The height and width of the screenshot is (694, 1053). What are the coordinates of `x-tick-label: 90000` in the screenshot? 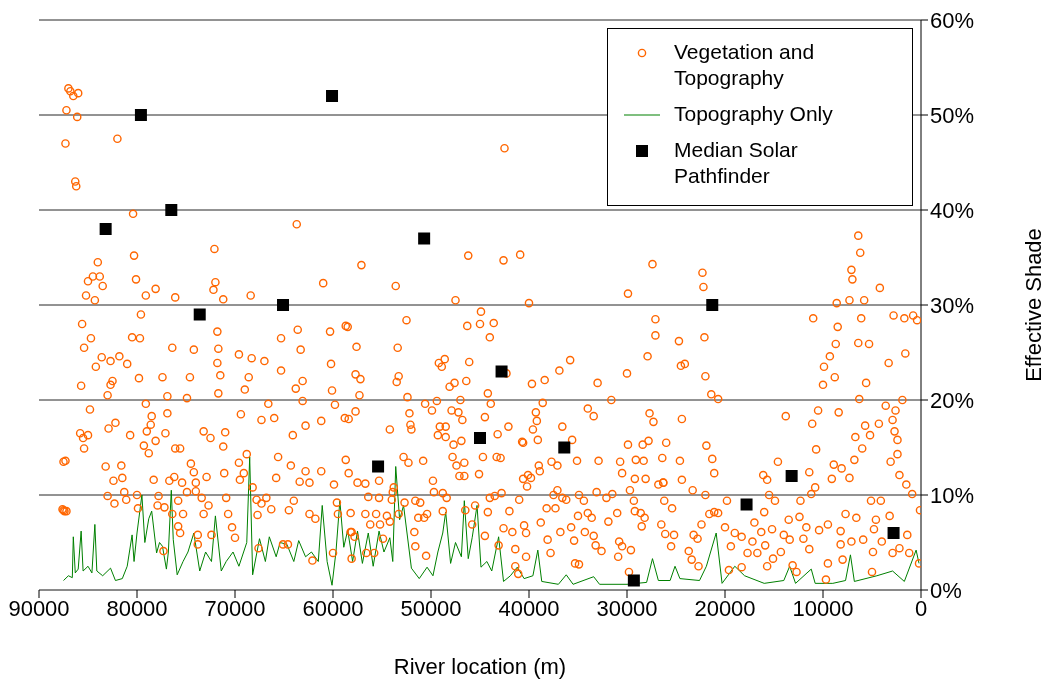 It's located at (39, 608).